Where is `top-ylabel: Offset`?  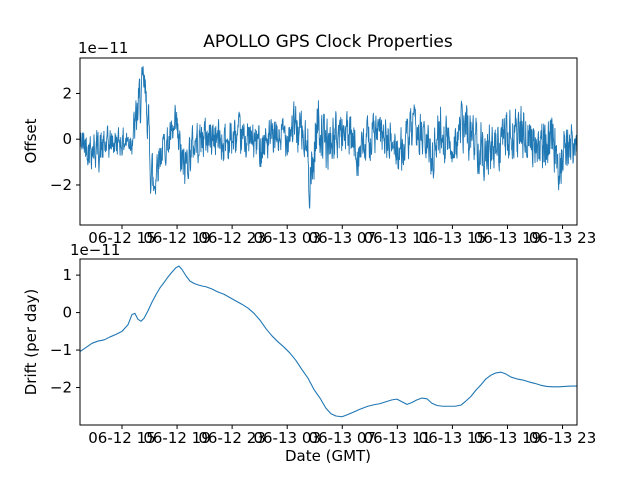 top-ylabel: Offset is located at coordinates (31, 140).